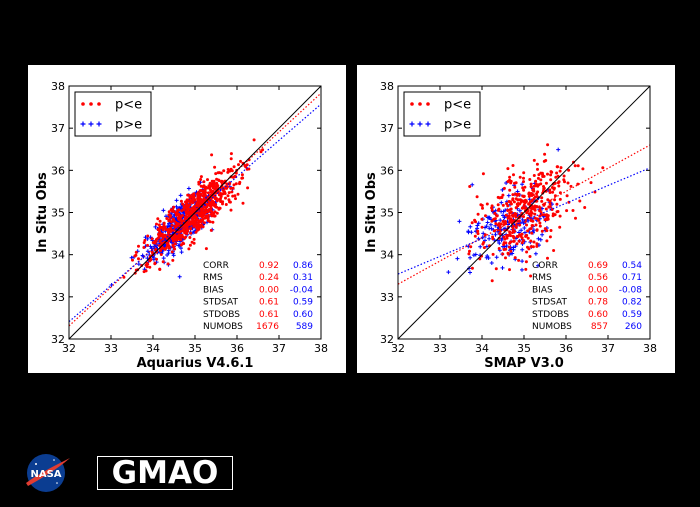 Image resolution: width=700 pixels, height=507 pixels. I want to click on legend-label: p<e, so click(457, 105).